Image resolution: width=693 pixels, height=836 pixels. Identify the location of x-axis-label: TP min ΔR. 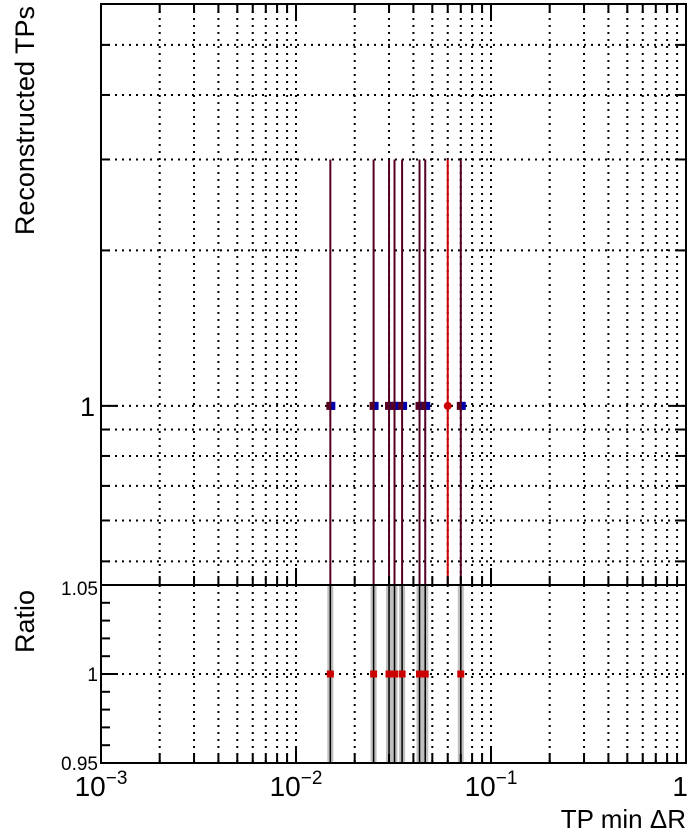
(623, 819).